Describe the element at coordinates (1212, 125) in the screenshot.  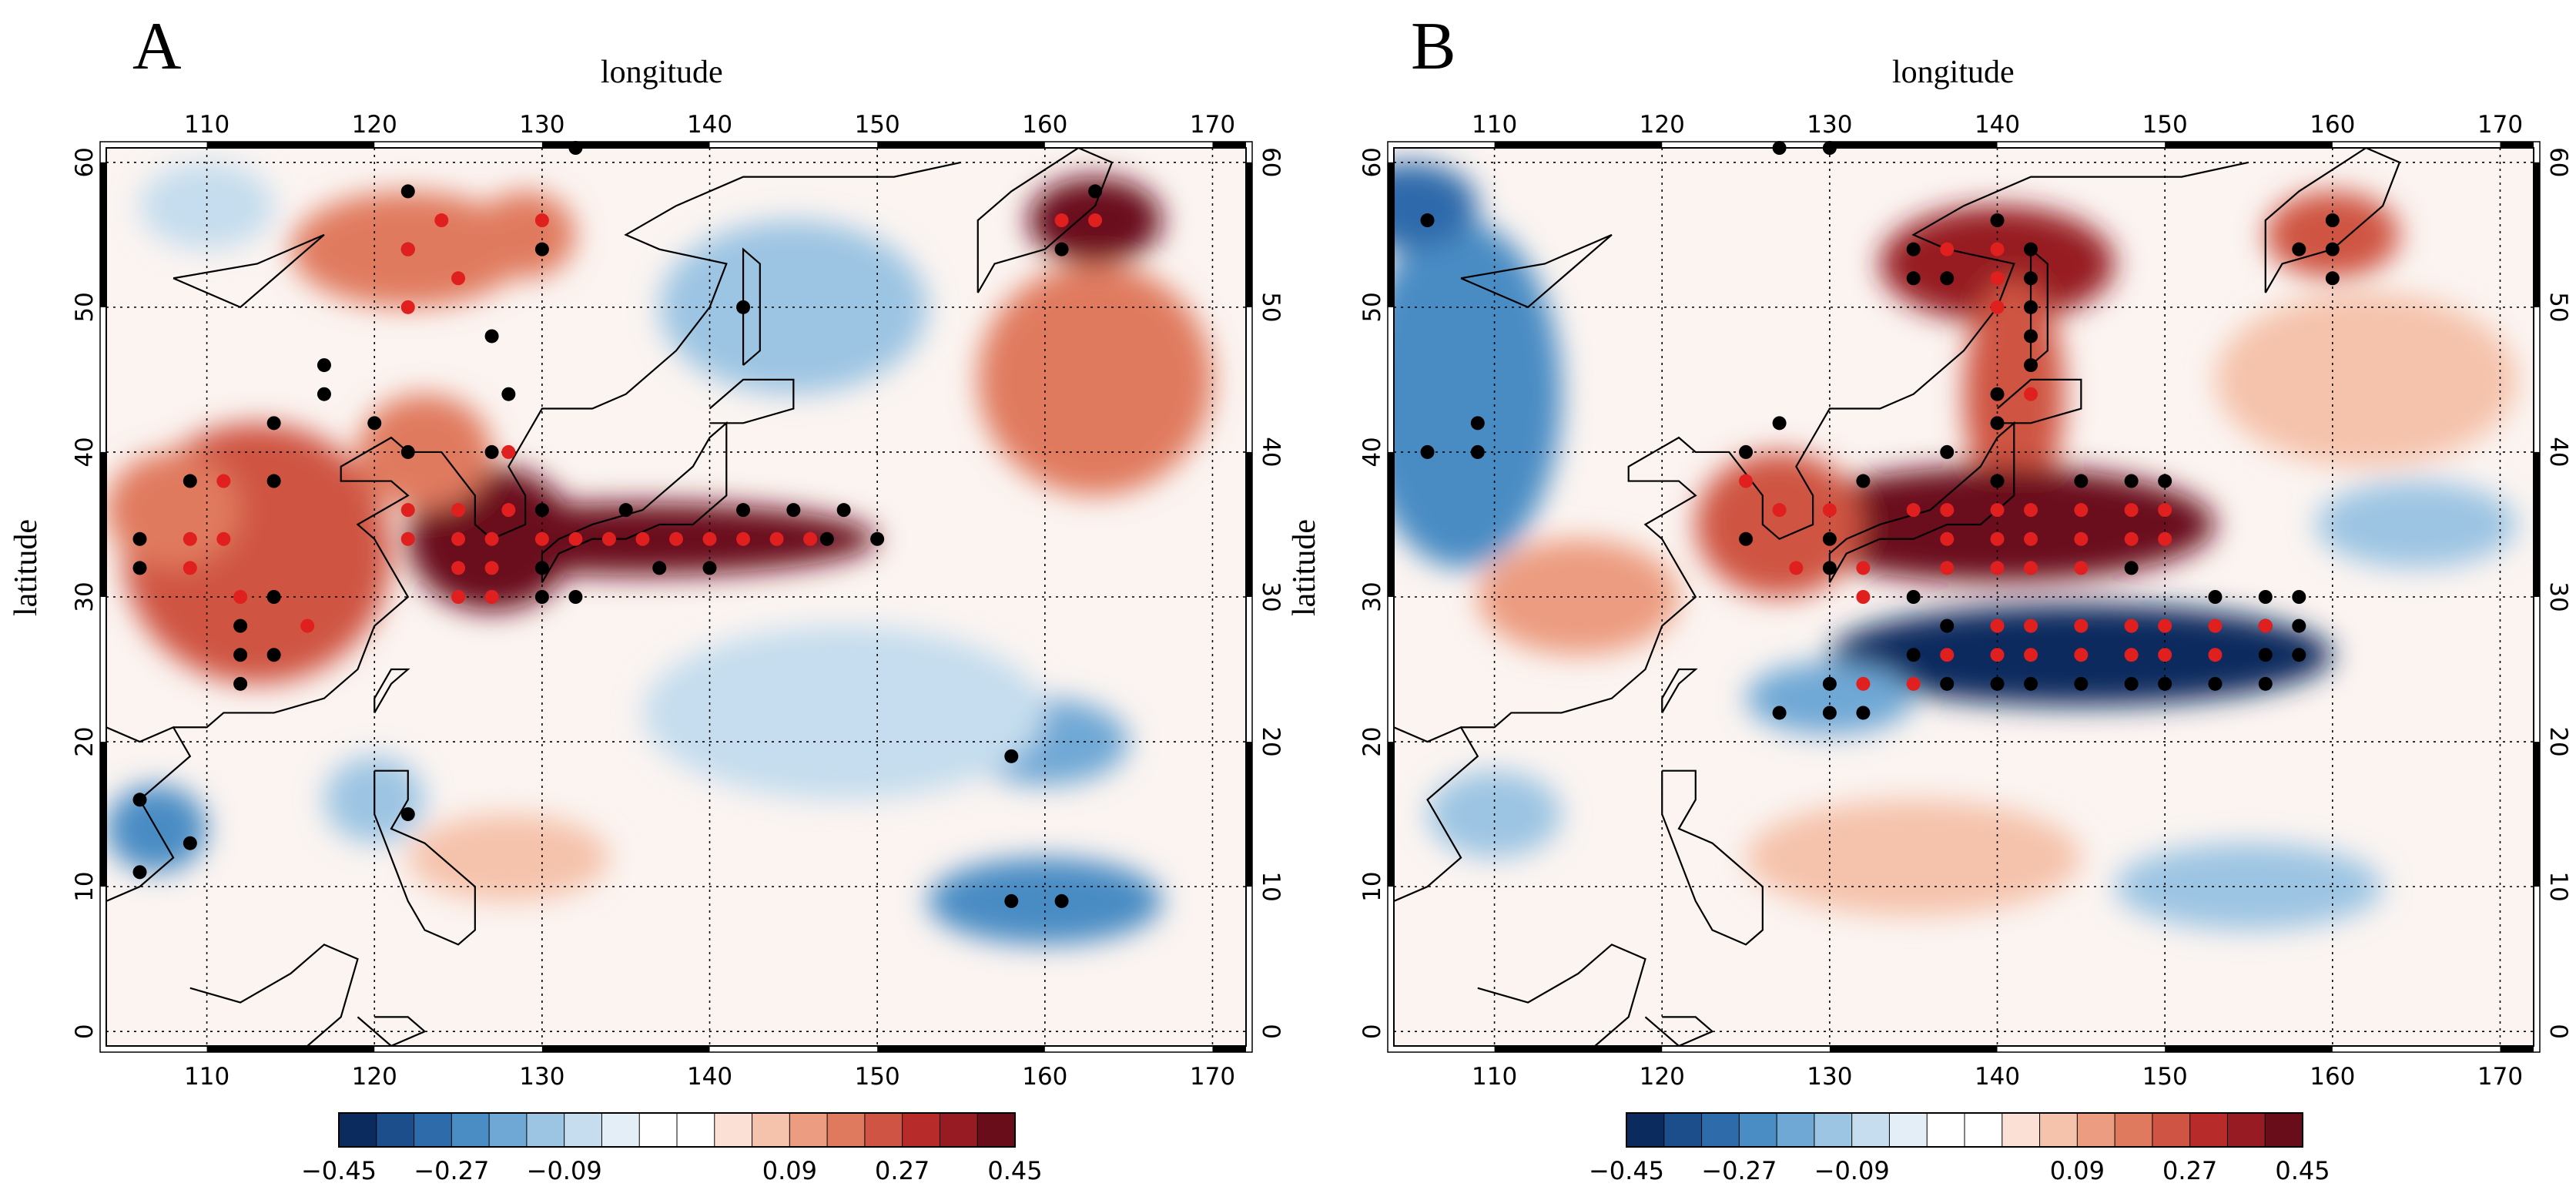
I see `lon-tick-top: 170` at that location.